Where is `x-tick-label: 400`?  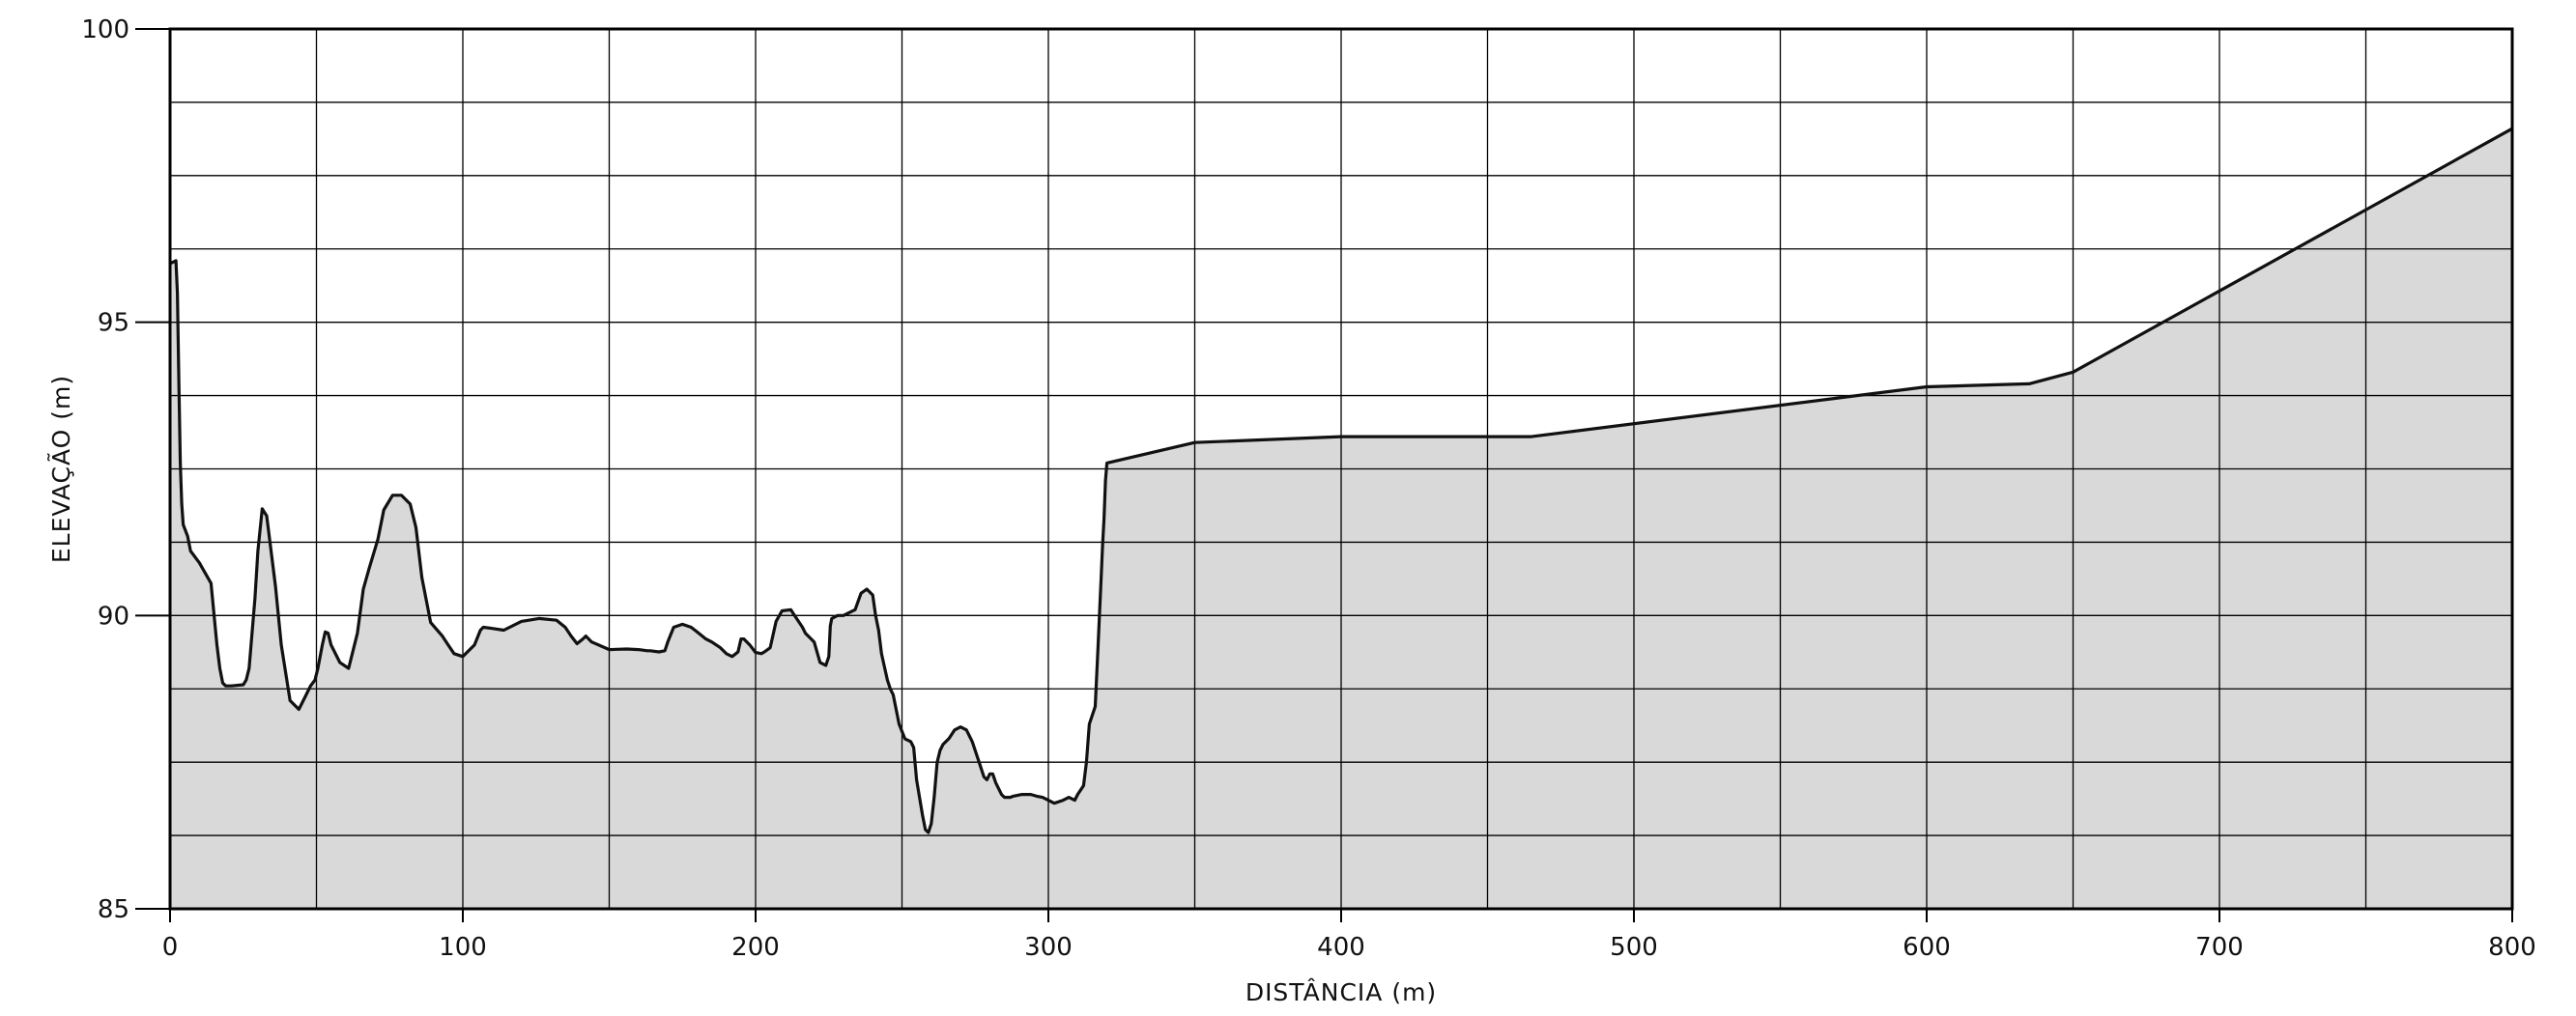 x-tick-label: 400 is located at coordinates (1341, 947).